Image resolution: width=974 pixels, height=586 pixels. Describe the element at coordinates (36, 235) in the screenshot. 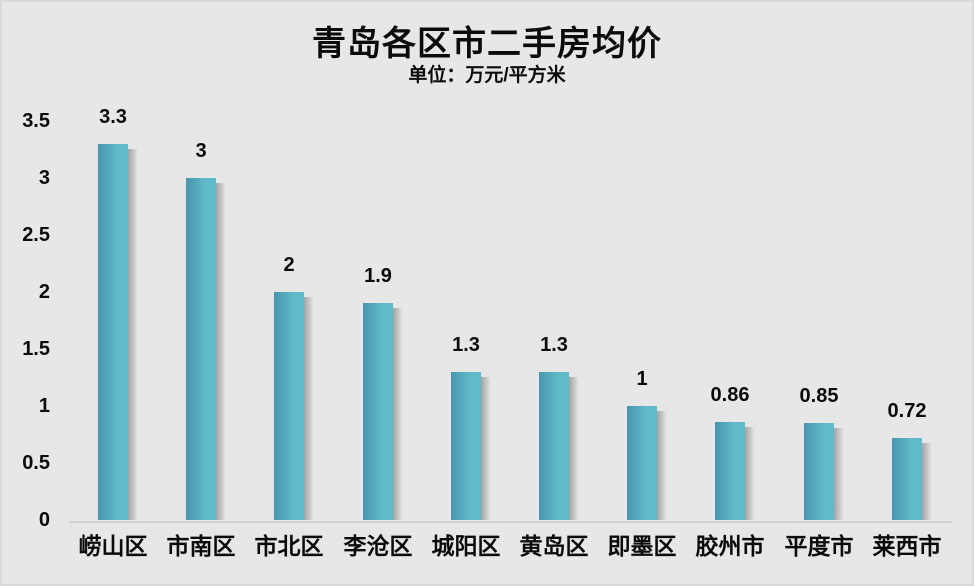

I see `y-tick-label: 2.5` at that location.